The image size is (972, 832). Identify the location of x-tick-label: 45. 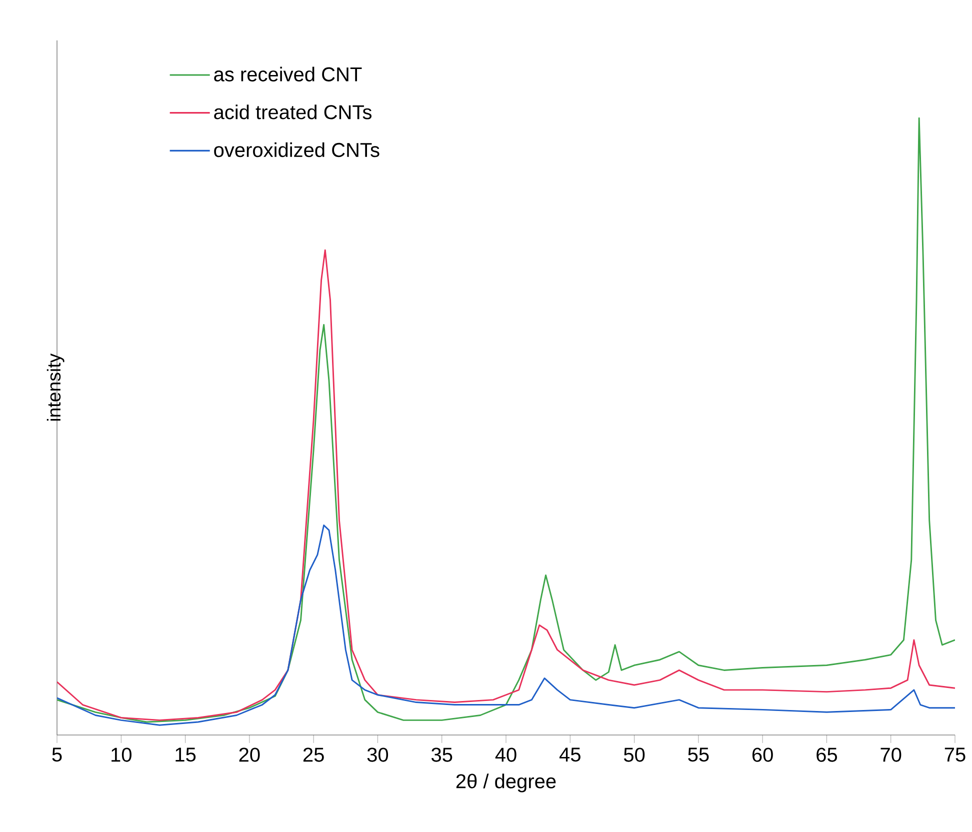
(569, 755).